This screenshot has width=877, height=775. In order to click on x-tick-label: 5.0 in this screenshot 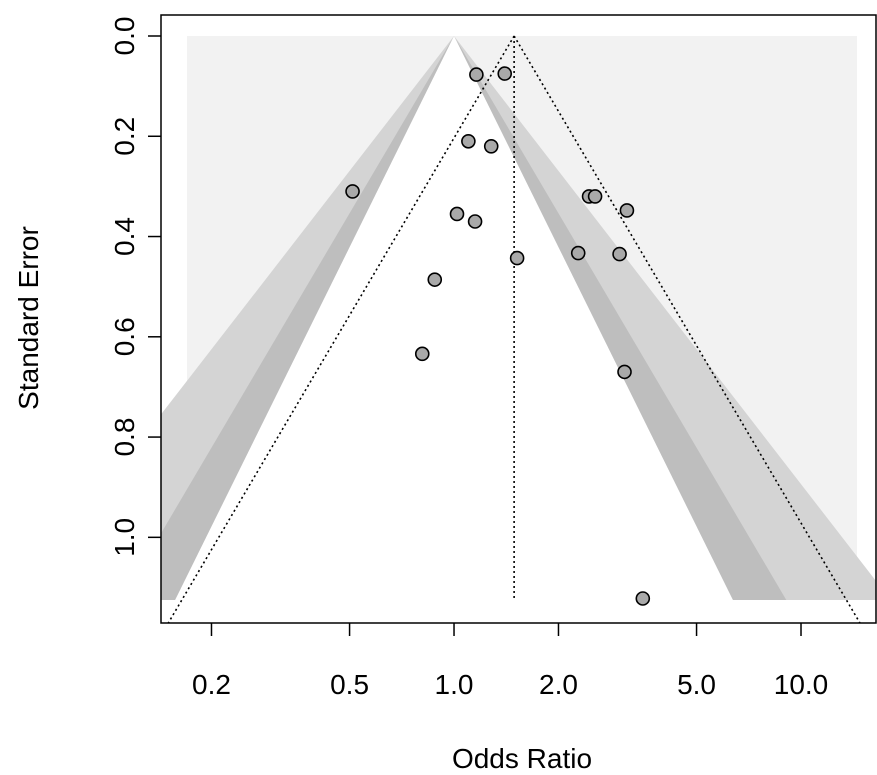, I will do `click(696, 684)`.